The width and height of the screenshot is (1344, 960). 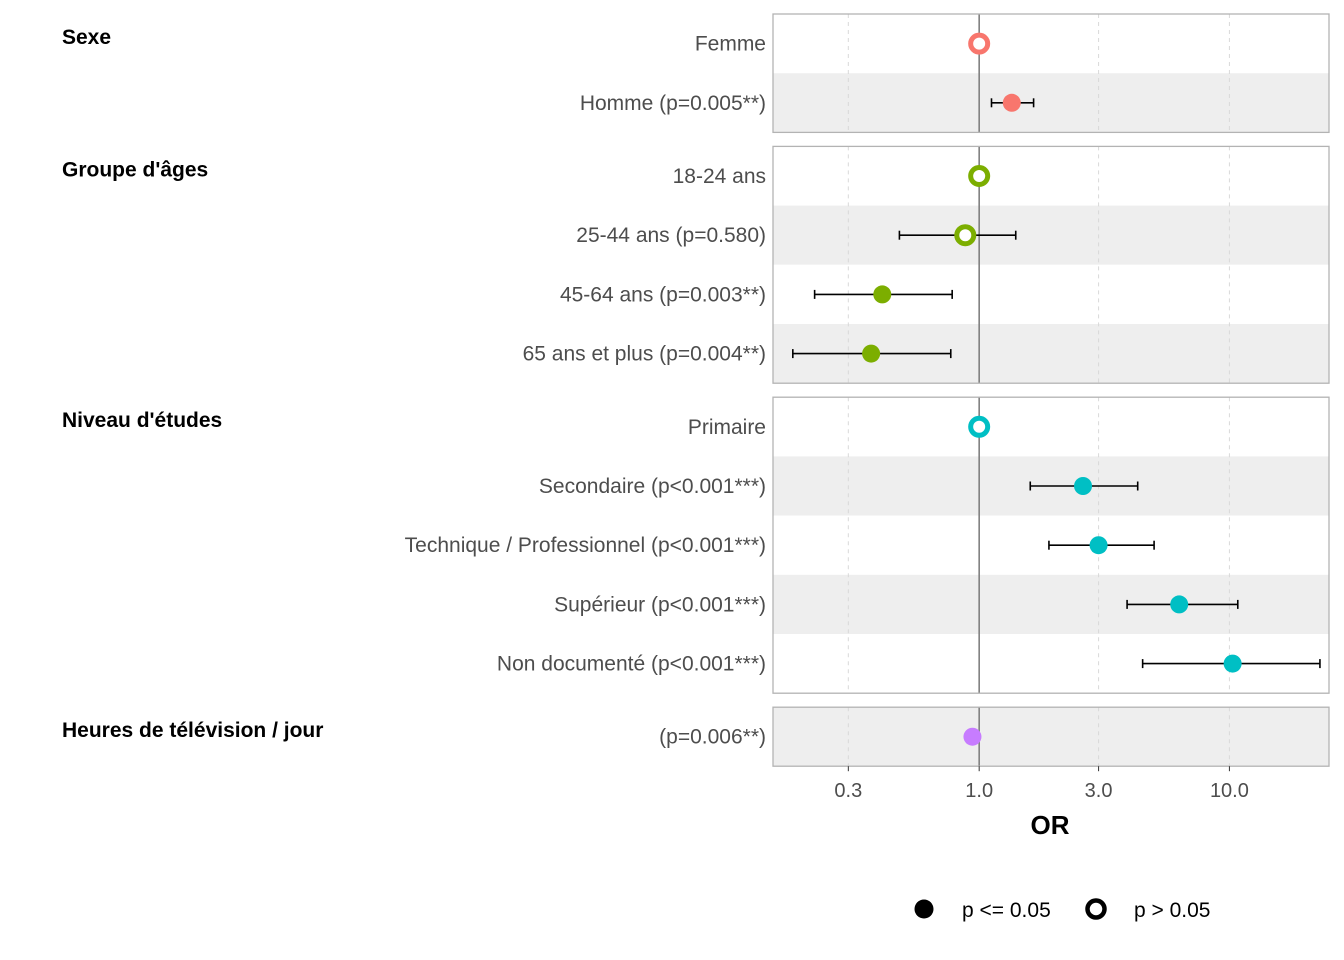 I want to click on legend-key-filled, so click(x=924, y=909).